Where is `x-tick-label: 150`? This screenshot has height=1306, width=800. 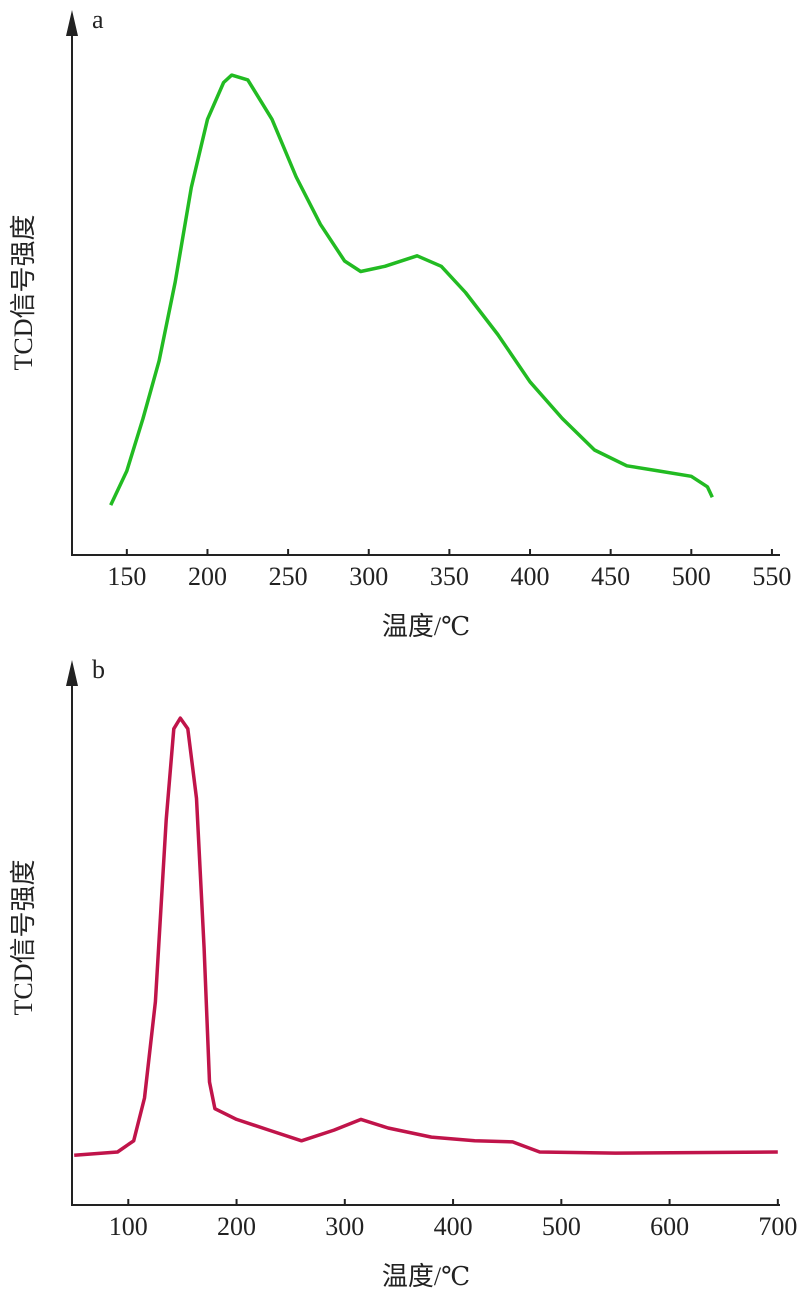
x-tick-label: 150 is located at coordinates (126, 576).